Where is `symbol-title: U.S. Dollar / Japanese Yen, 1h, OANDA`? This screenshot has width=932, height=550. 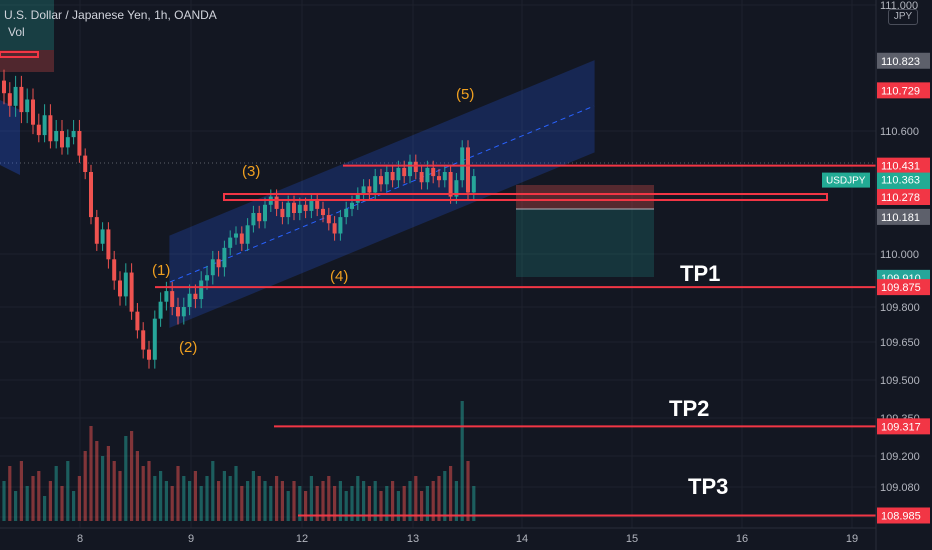 symbol-title: U.S. Dollar / Japanese Yen, 1h, OANDA is located at coordinates (110, 15).